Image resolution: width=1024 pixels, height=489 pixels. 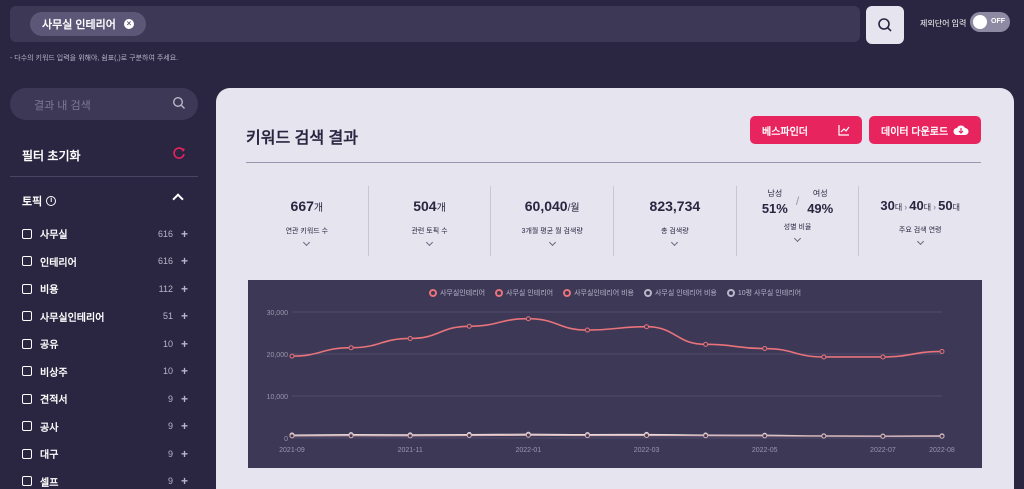 What do you see at coordinates (961, 130) in the screenshot?
I see `cloud-download-icon` at bounding box center [961, 130].